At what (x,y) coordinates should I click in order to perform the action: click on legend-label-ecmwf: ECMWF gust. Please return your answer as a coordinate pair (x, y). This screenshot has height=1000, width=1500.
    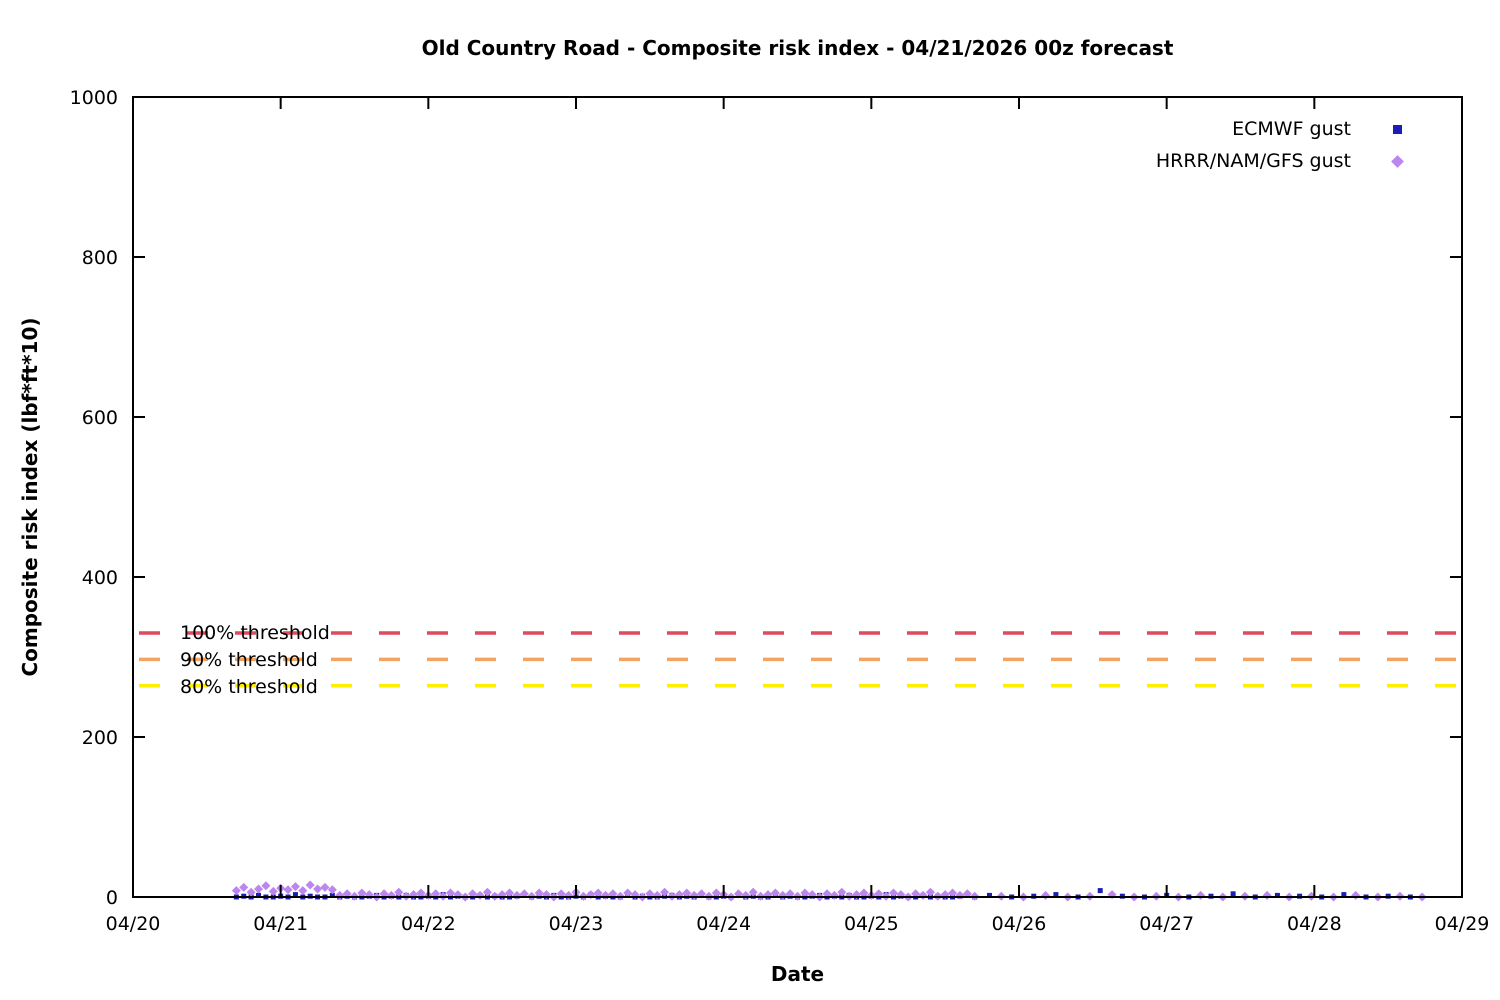
    Looking at the image, I should click on (1291, 129).